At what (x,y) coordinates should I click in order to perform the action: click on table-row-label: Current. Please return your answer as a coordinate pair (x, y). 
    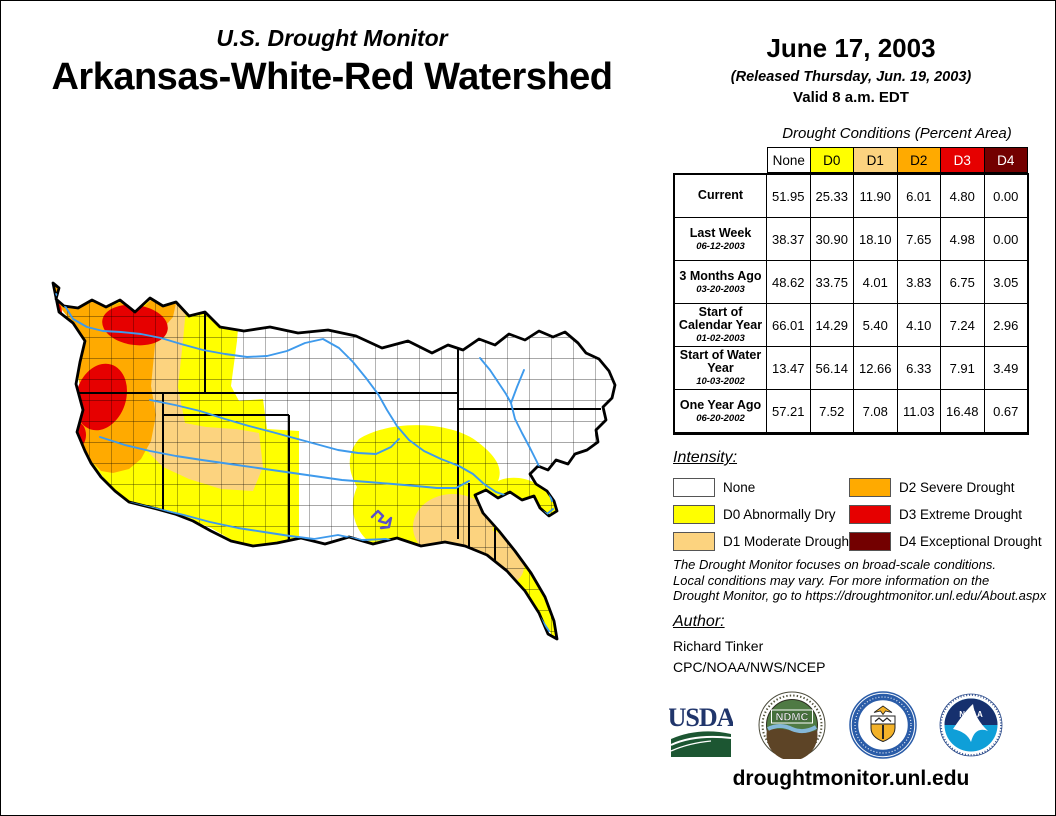
    Looking at the image, I should click on (720, 196).